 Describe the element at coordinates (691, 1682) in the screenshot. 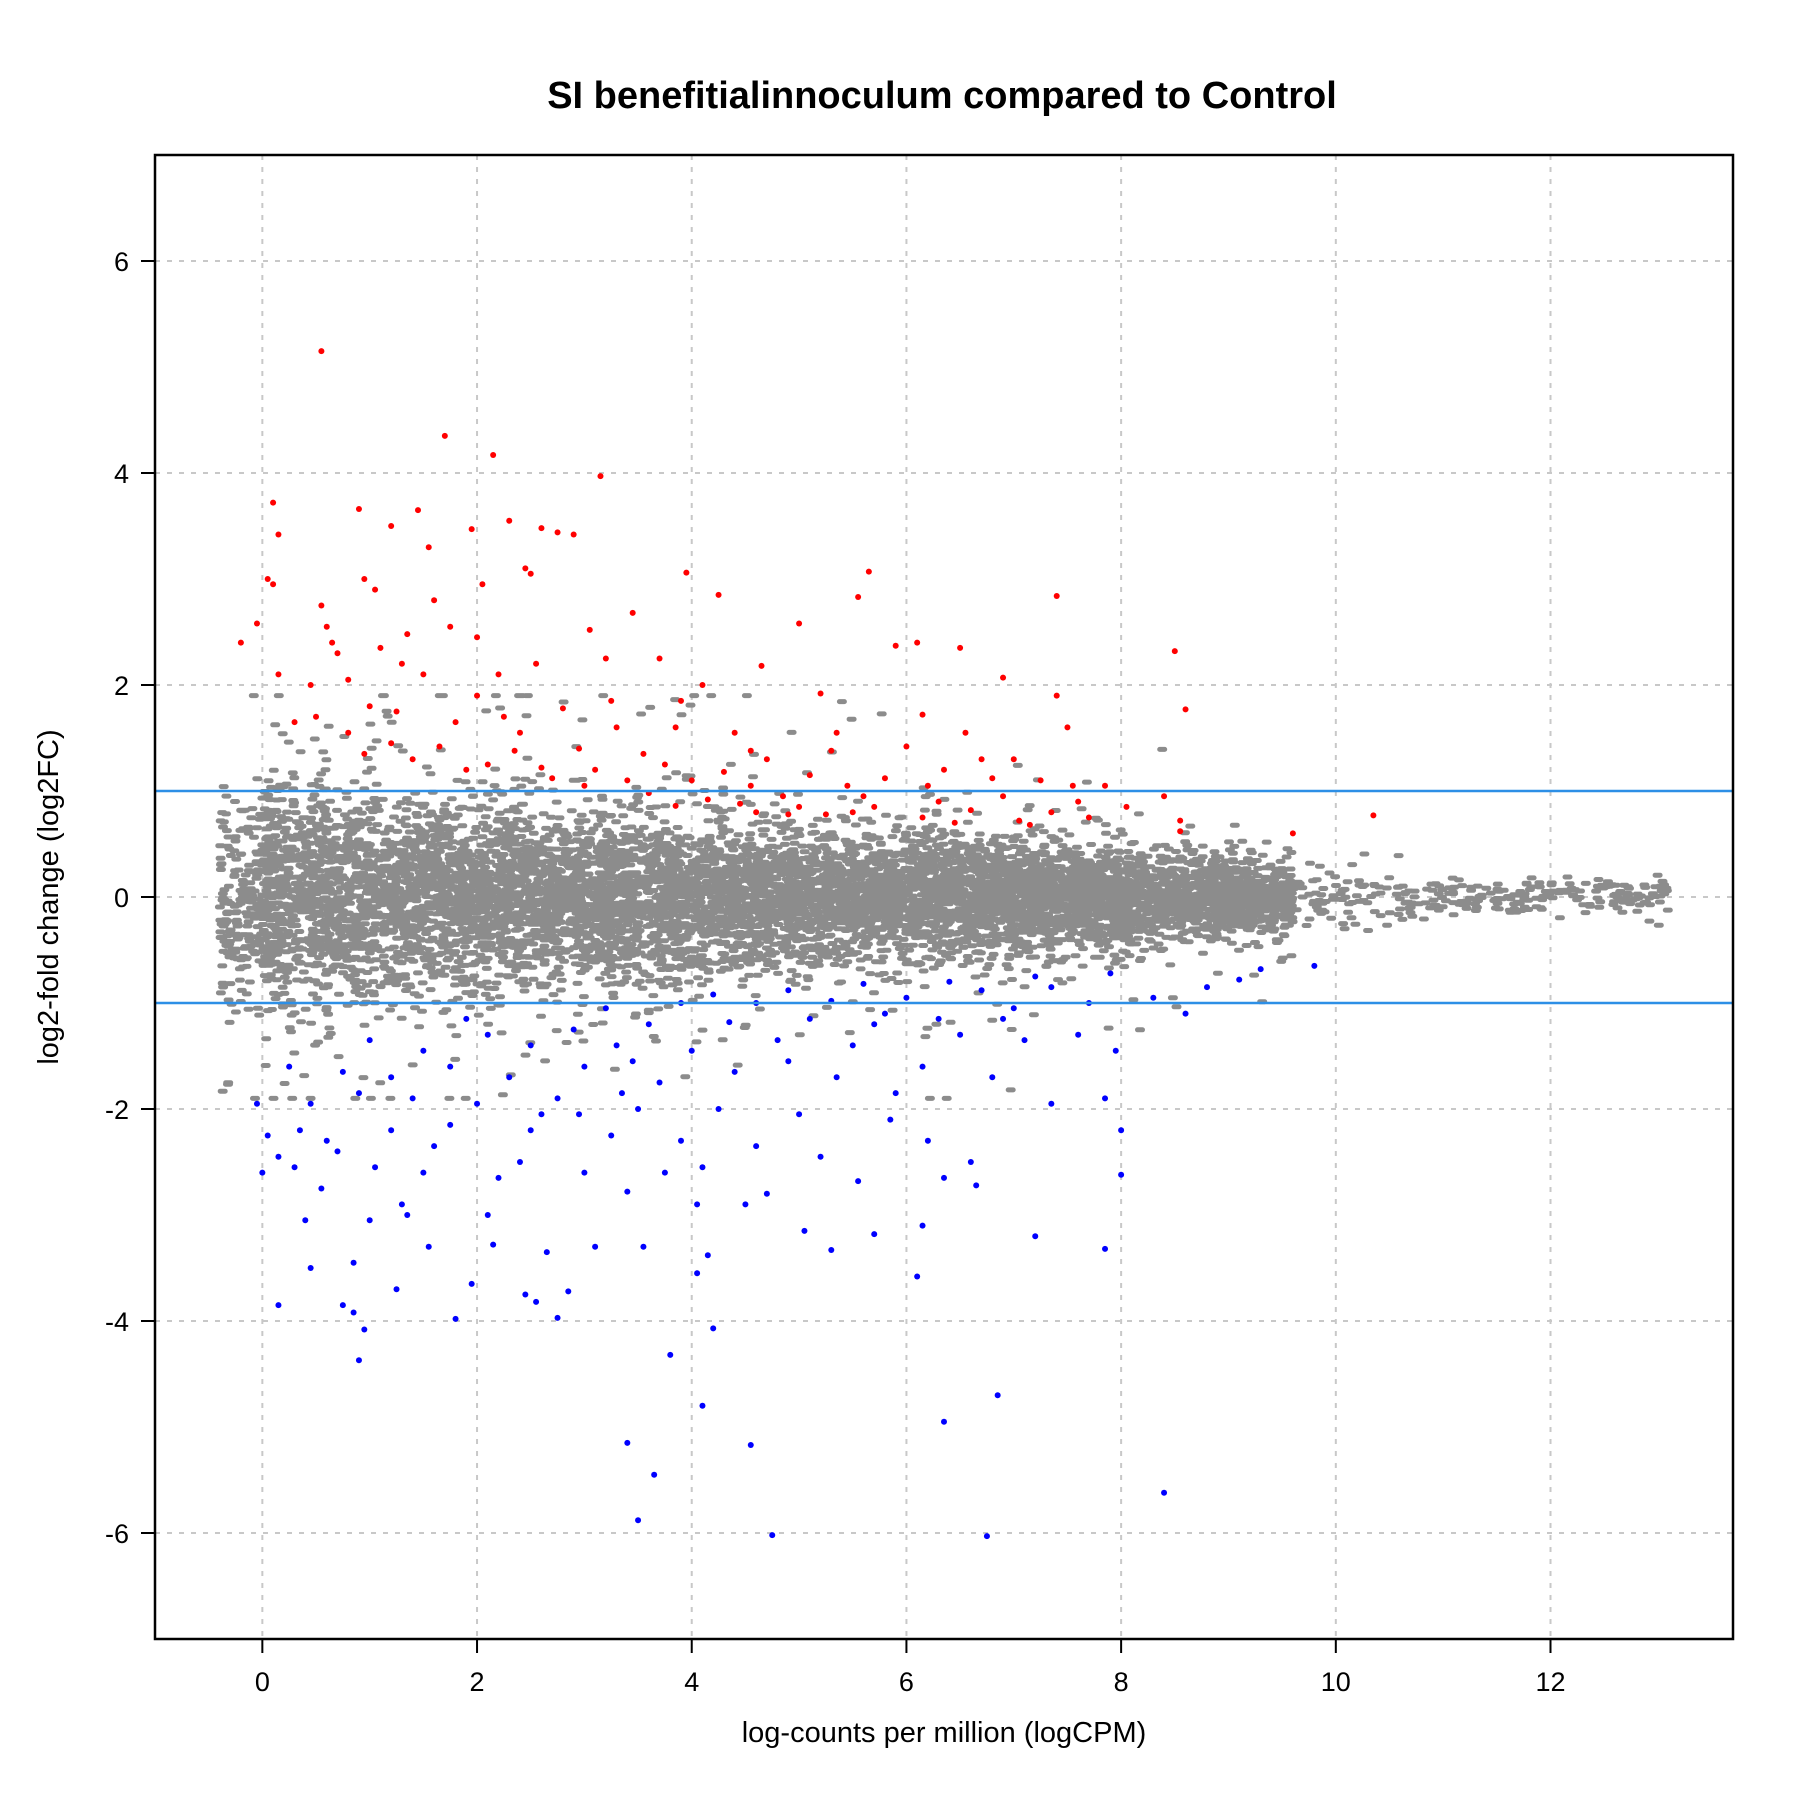

I see `x-tick-label: 4` at that location.